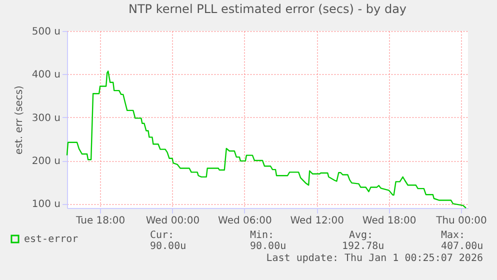 Image resolution: width=497 pixels, height=280 pixels. I want to click on y-tick-label: 300 u, so click(46, 118).